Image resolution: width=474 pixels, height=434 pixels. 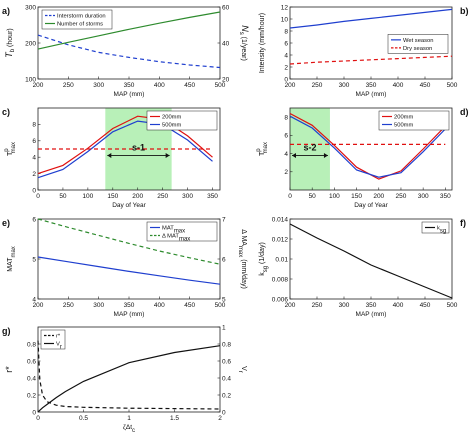 What do you see at coordinates (31, 378) in the screenshot?
I see `y-tick-label: 0.4` at bounding box center [31, 378].